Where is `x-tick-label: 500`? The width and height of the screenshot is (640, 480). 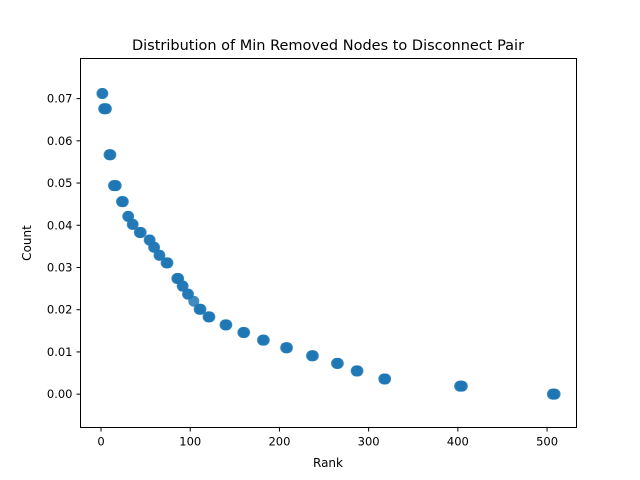 x-tick-label: 500 is located at coordinates (547, 442).